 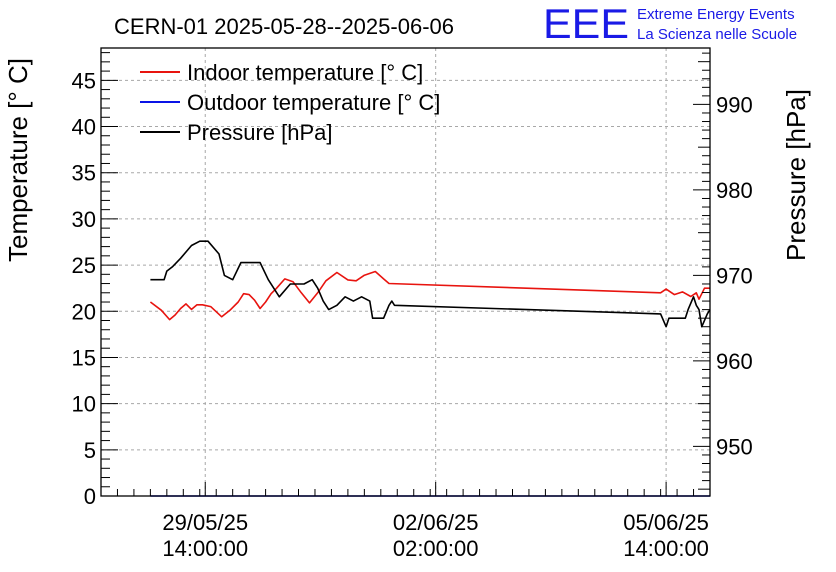 I want to click on y-tick-label-left: 30, so click(x=84, y=219).